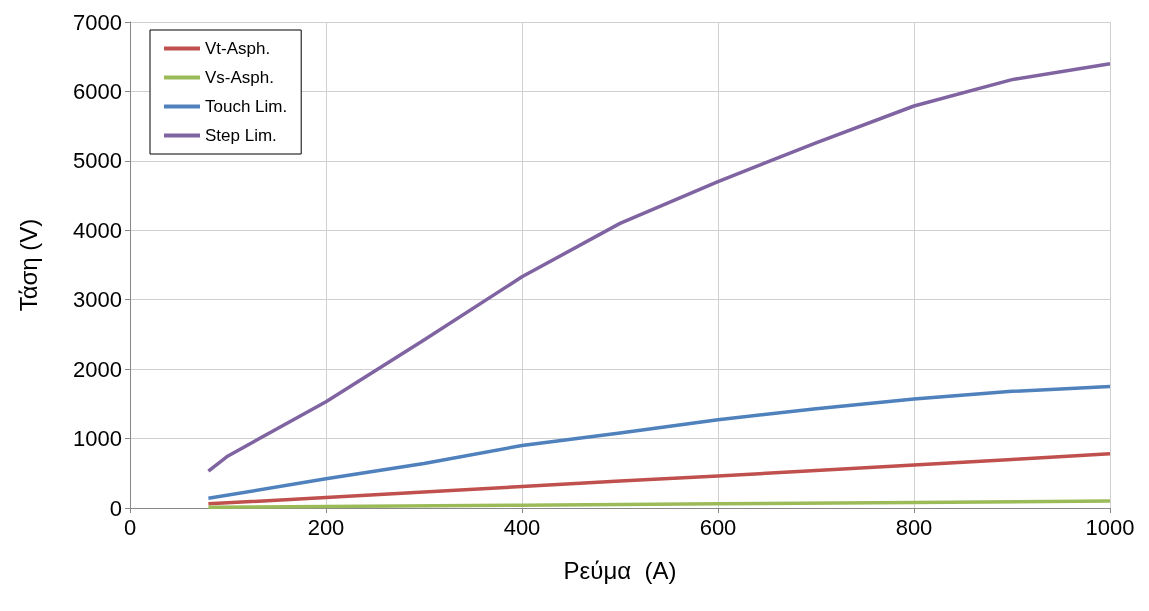  What do you see at coordinates (241, 135) in the screenshot?
I see `legend-label: Step Lim.` at bounding box center [241, 135].